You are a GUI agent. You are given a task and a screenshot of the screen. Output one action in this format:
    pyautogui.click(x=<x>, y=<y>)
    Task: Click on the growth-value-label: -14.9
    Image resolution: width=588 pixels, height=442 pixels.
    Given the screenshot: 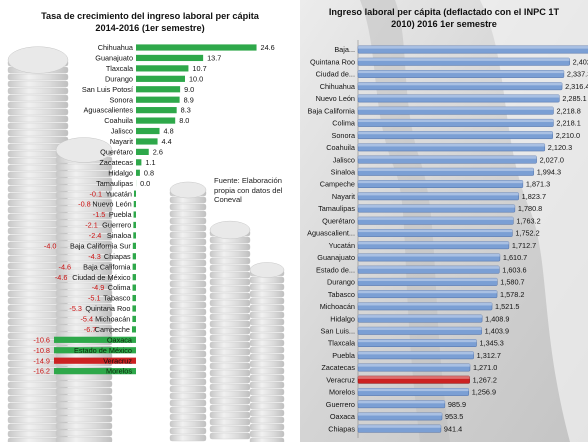 What is the action you would take?
    pyautogui.click(x=41, y=360)
    